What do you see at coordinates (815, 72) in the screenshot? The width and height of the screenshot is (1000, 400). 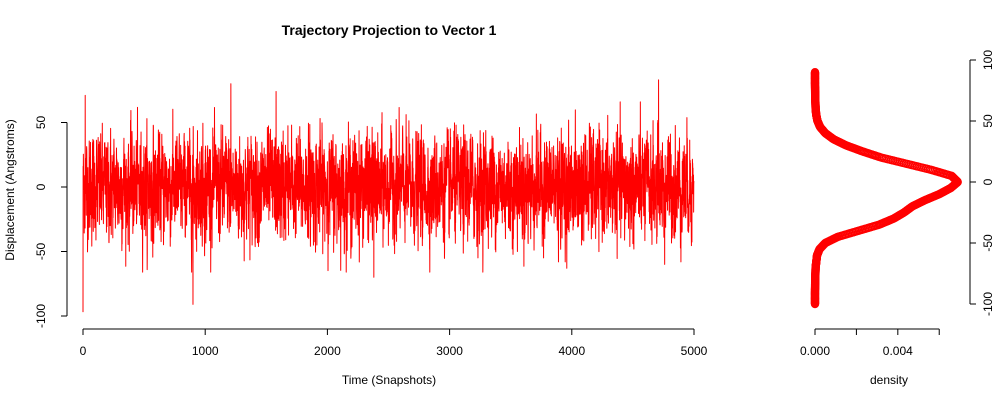 I see `density-point` at bounding box center [815, 72].